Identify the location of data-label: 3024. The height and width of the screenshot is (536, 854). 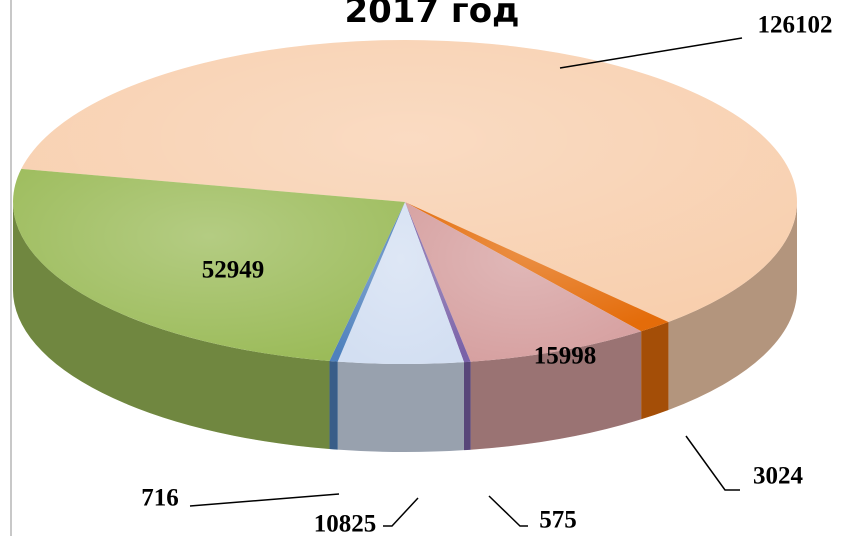
(778, 476).